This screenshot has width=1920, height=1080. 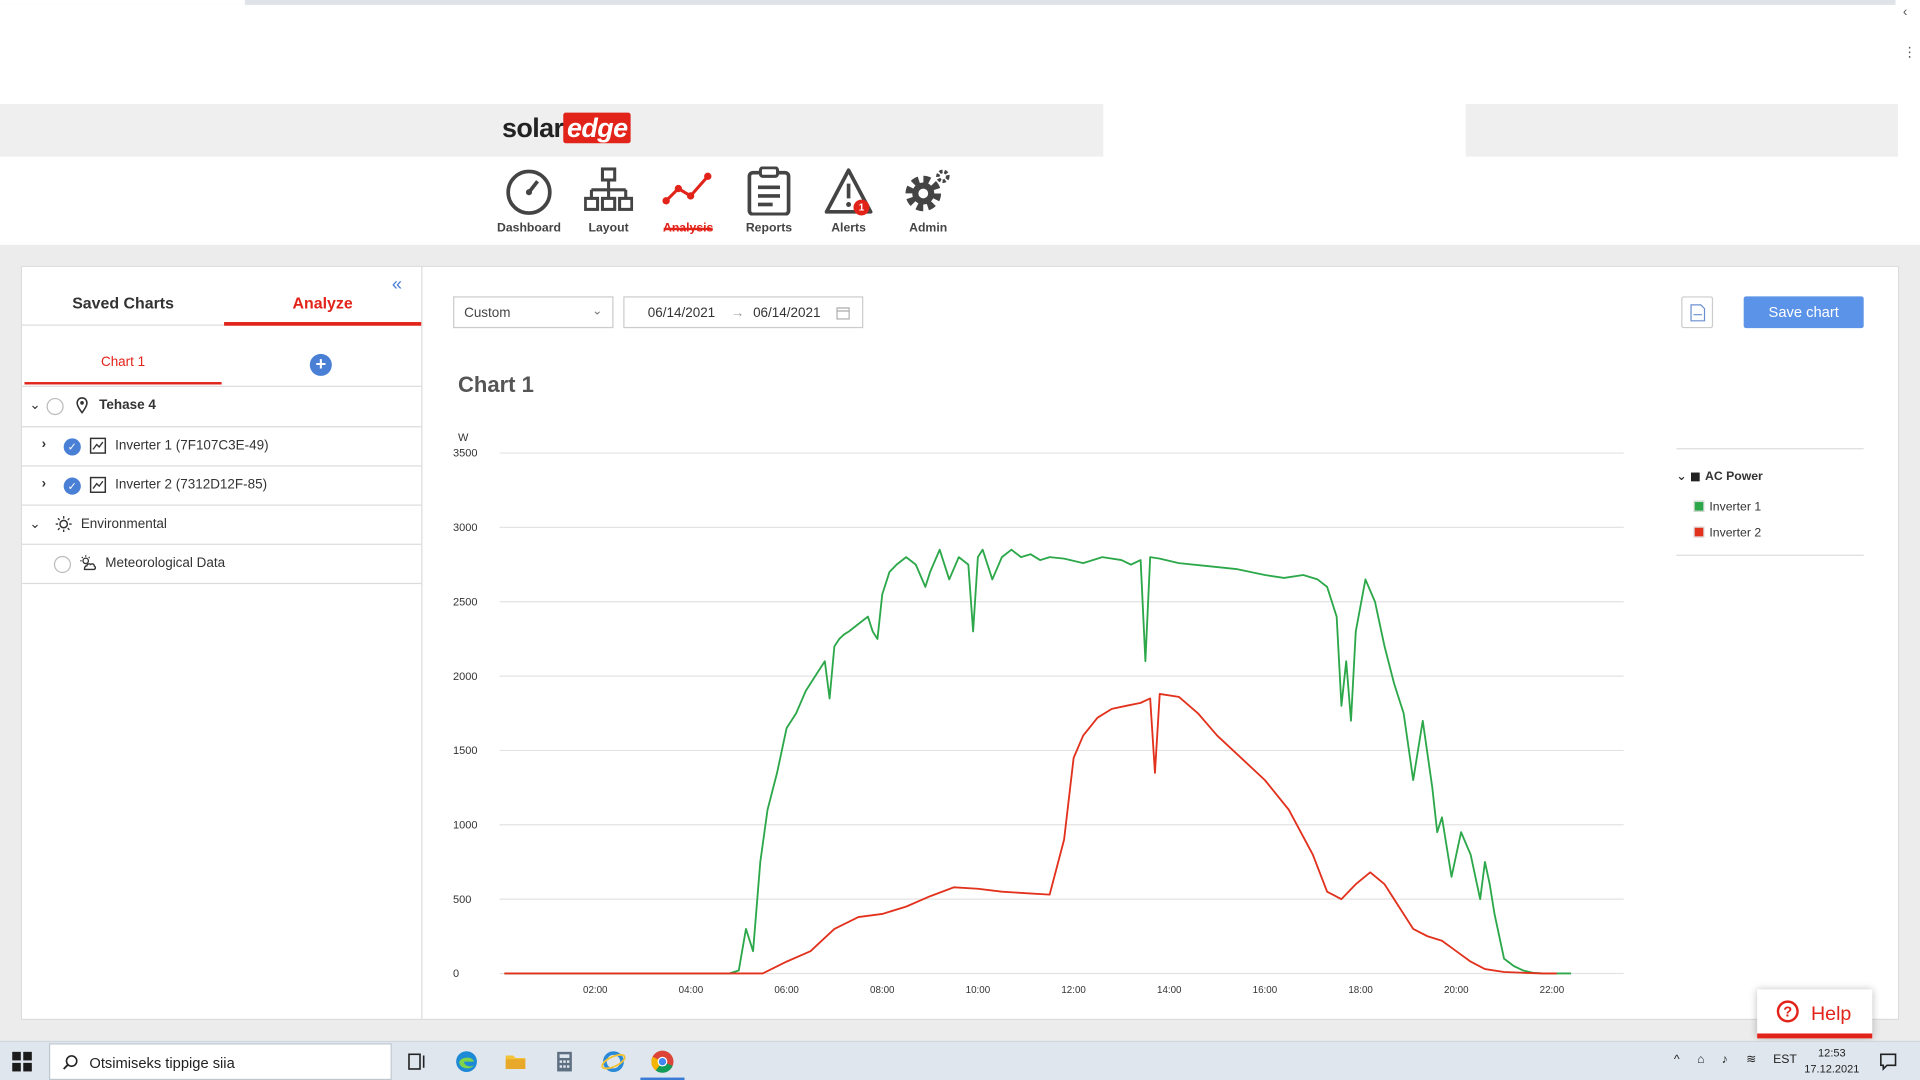 I want to click on calculator-icon, so click(x=564, y=1061).